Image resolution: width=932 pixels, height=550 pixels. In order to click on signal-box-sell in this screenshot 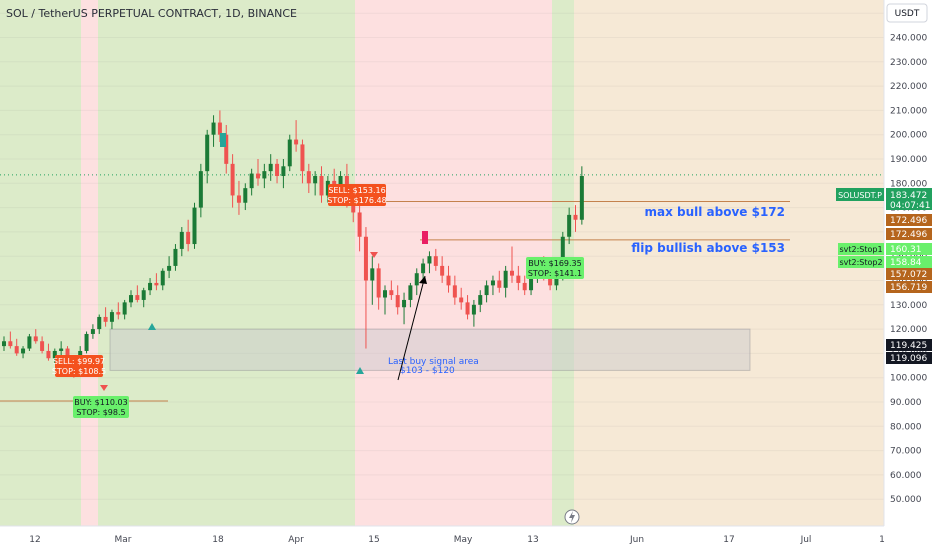, I will do `click(357, 195)`.